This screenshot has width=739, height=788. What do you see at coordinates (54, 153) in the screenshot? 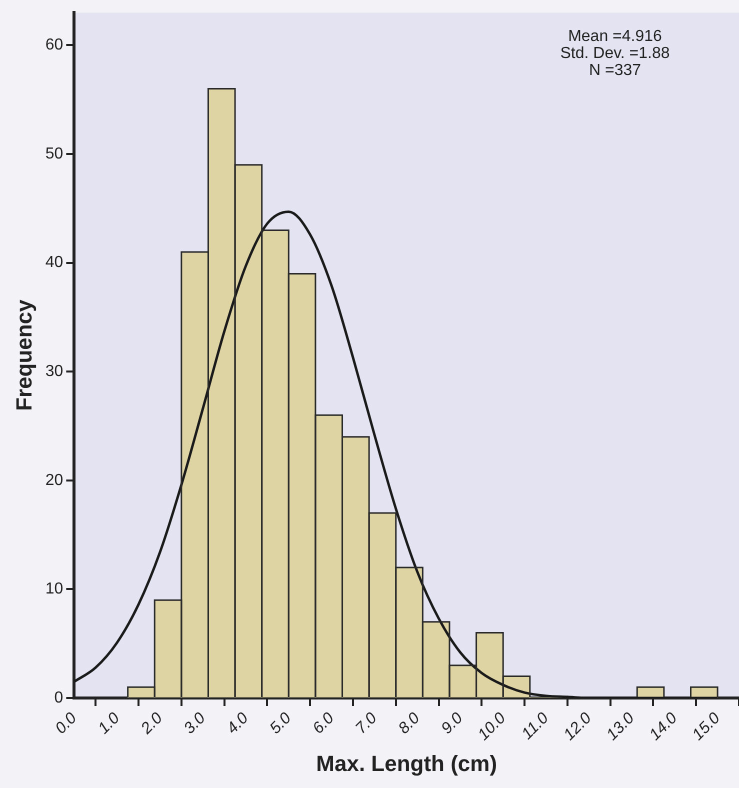
I see `y-tick-label: 50` at bounding box center [54, 153].